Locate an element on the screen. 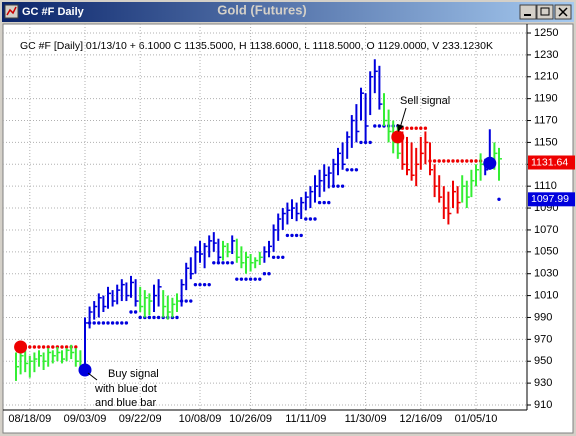 This screenshot has width=576, height=436. y-tick-label: 1050 is located at coordinates (546, 252).